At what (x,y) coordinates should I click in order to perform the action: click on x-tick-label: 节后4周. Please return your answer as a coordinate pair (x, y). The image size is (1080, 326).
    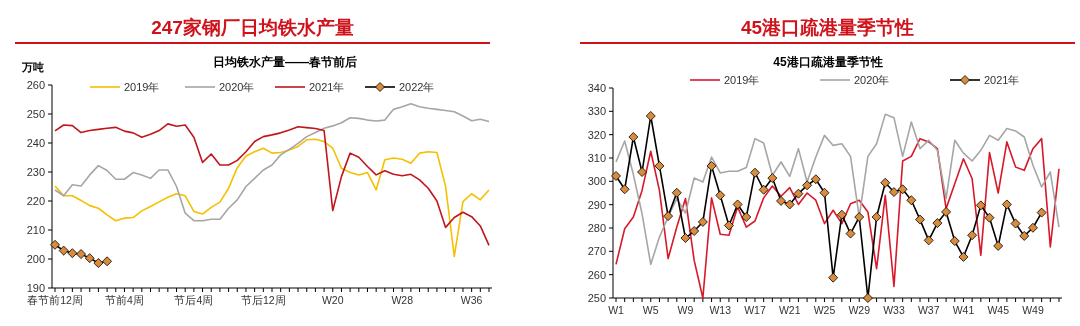
    Looking at the image, I should click on (194, 300).